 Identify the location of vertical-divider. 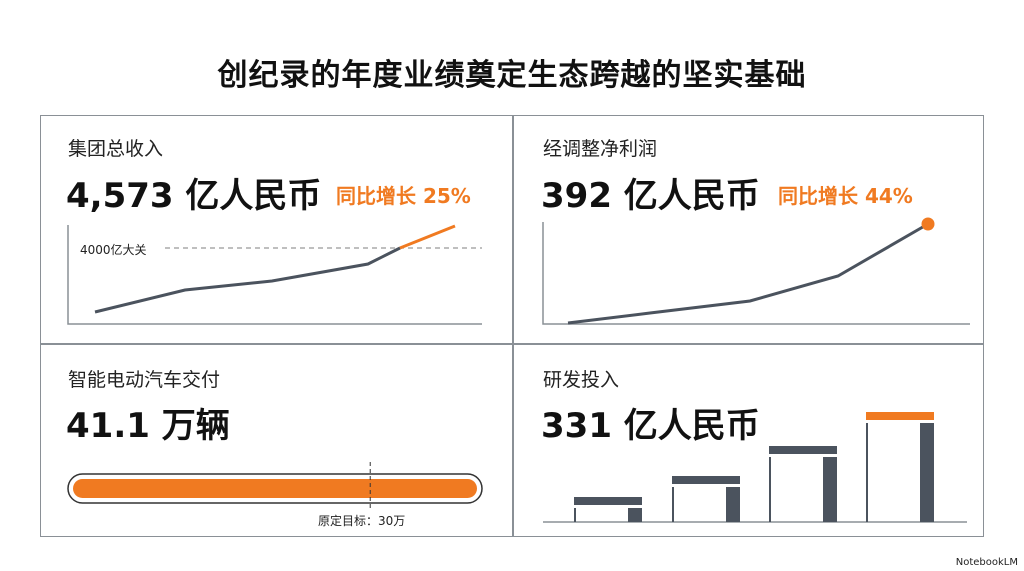
(513, 326).